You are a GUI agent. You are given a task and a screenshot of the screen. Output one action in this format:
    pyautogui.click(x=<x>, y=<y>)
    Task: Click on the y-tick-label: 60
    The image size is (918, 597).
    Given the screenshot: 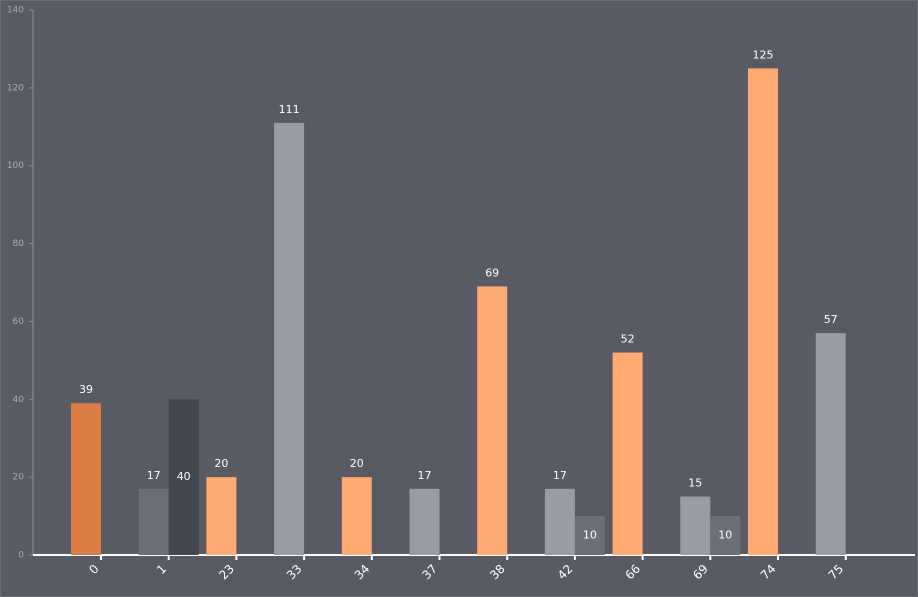 What is the action you would take?
    pyautogui.click(x=19, y=322)
    